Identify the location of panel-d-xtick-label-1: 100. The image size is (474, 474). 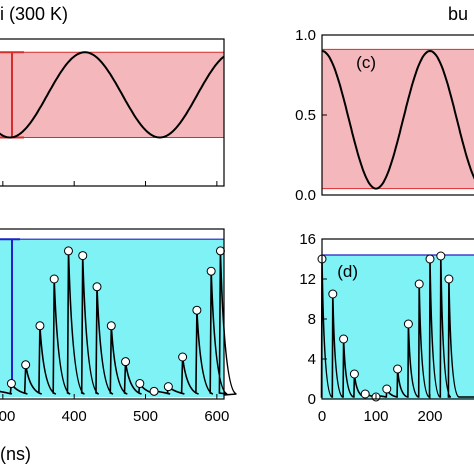
(375, 416).